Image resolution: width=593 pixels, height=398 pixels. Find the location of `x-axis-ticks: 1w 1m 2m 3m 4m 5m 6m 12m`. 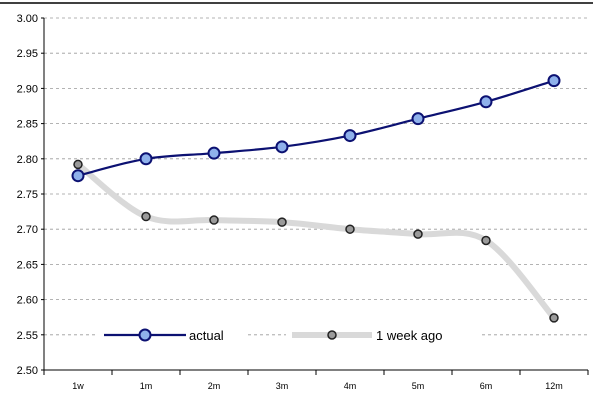

x-axis-ticks: 1w 1m 2m 3m 4m 5m 6m 12m is located at coordinates (317, 386).